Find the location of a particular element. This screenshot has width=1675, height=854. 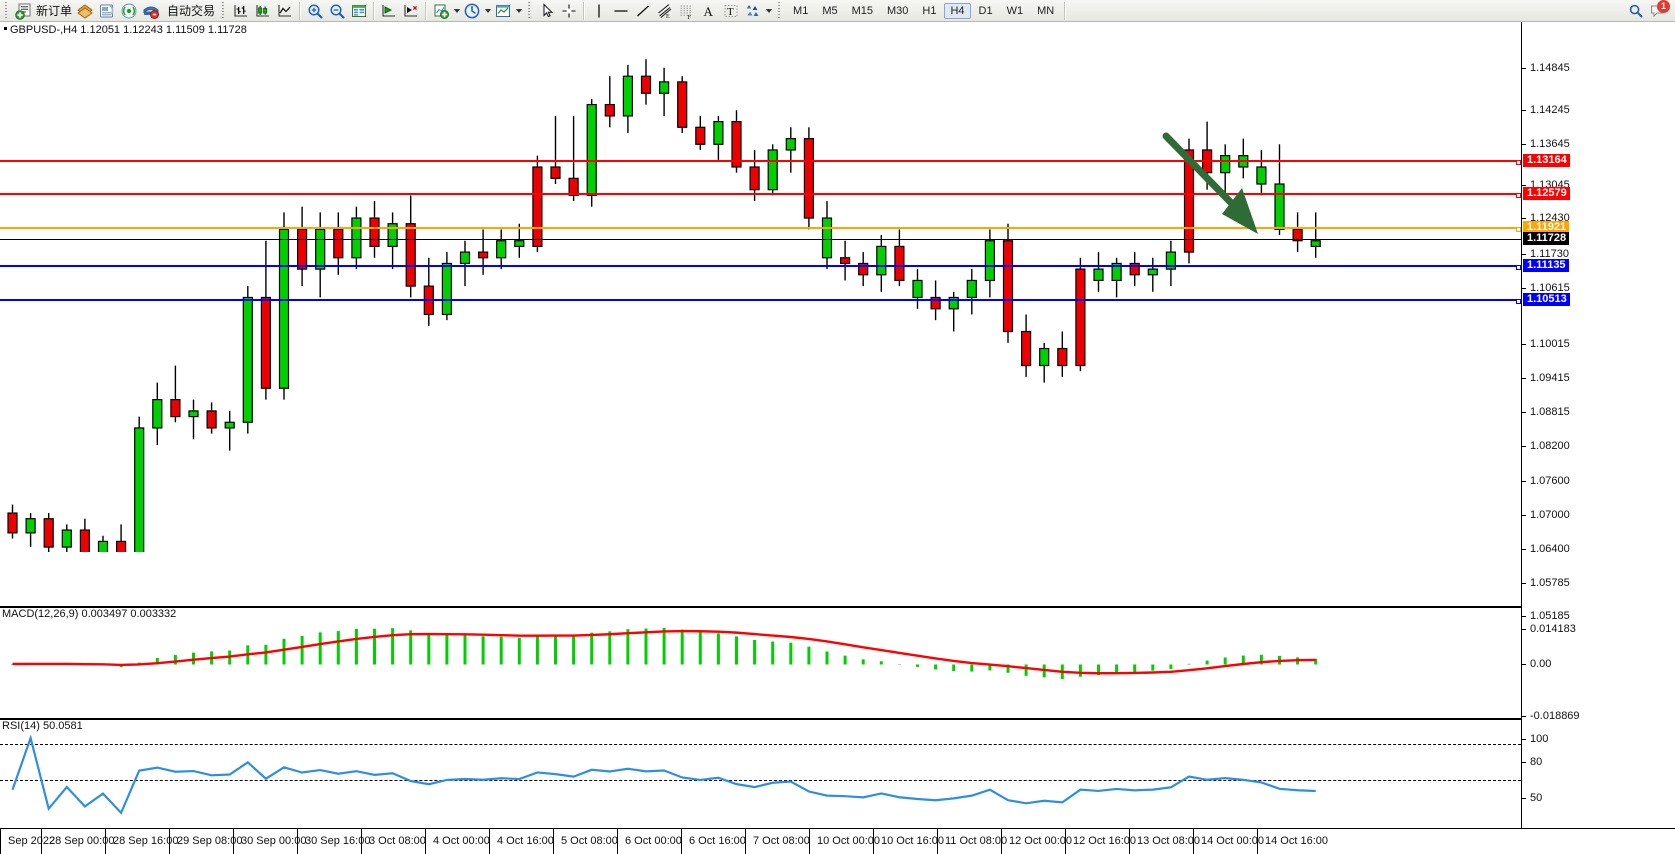

indicators-icon is located at coordinates (441, 11).